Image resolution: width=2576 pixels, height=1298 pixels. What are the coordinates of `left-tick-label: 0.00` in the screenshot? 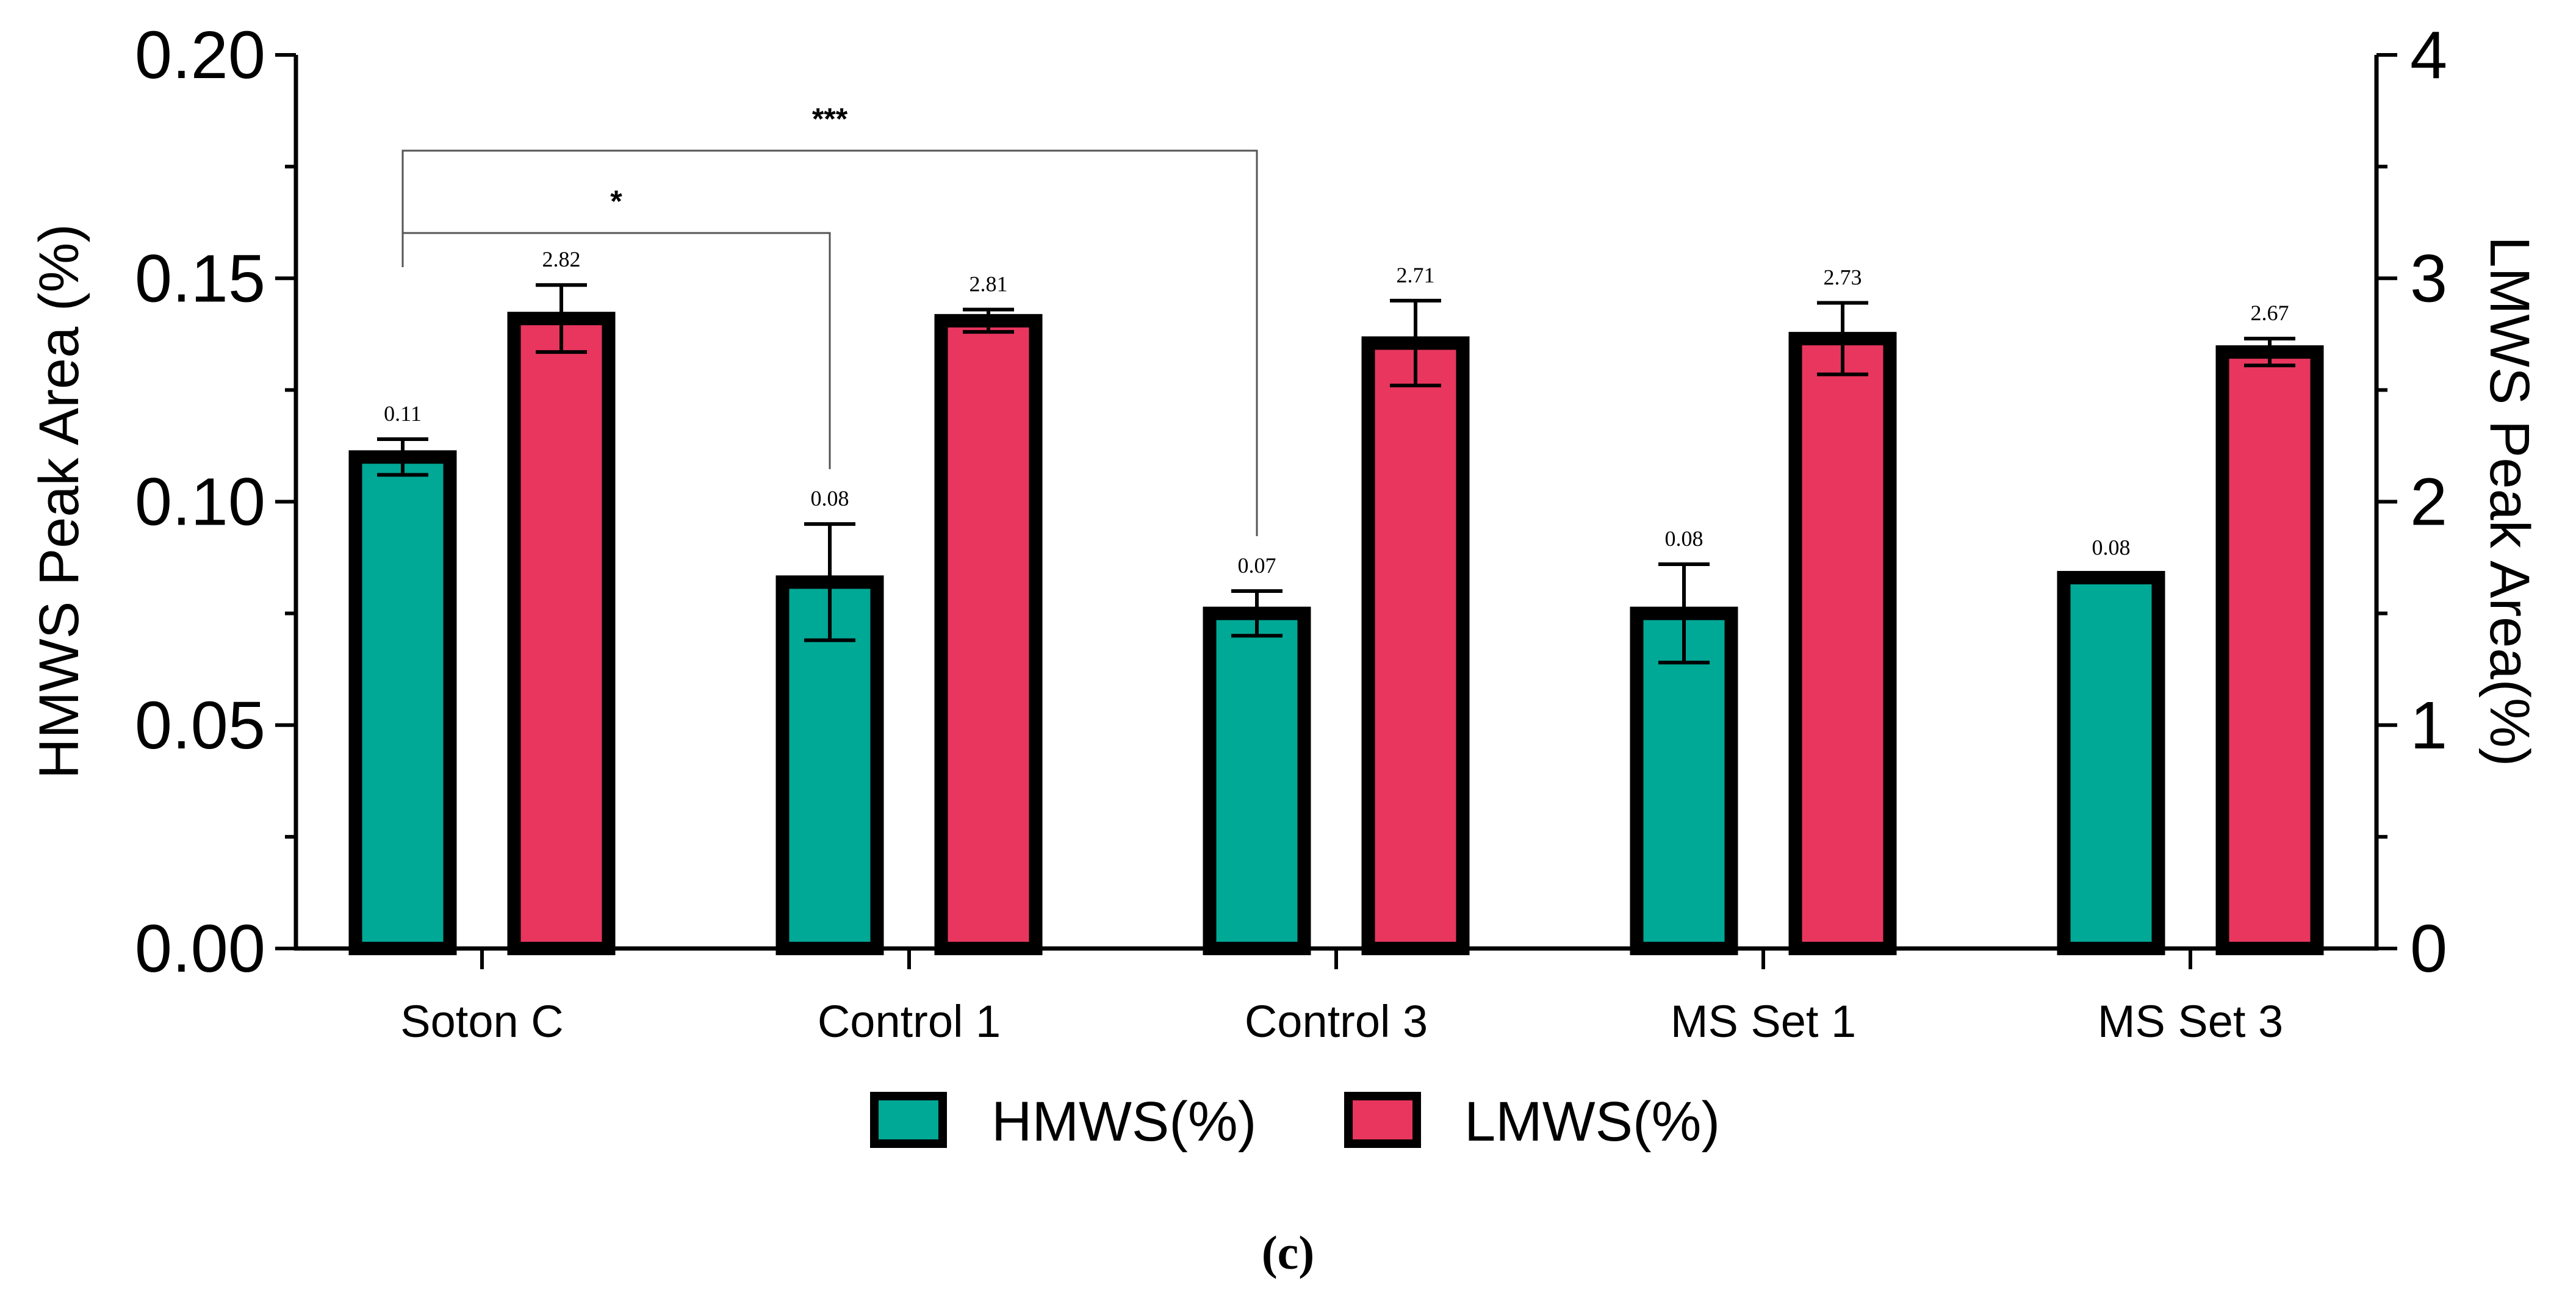 It's located at (200, 948).